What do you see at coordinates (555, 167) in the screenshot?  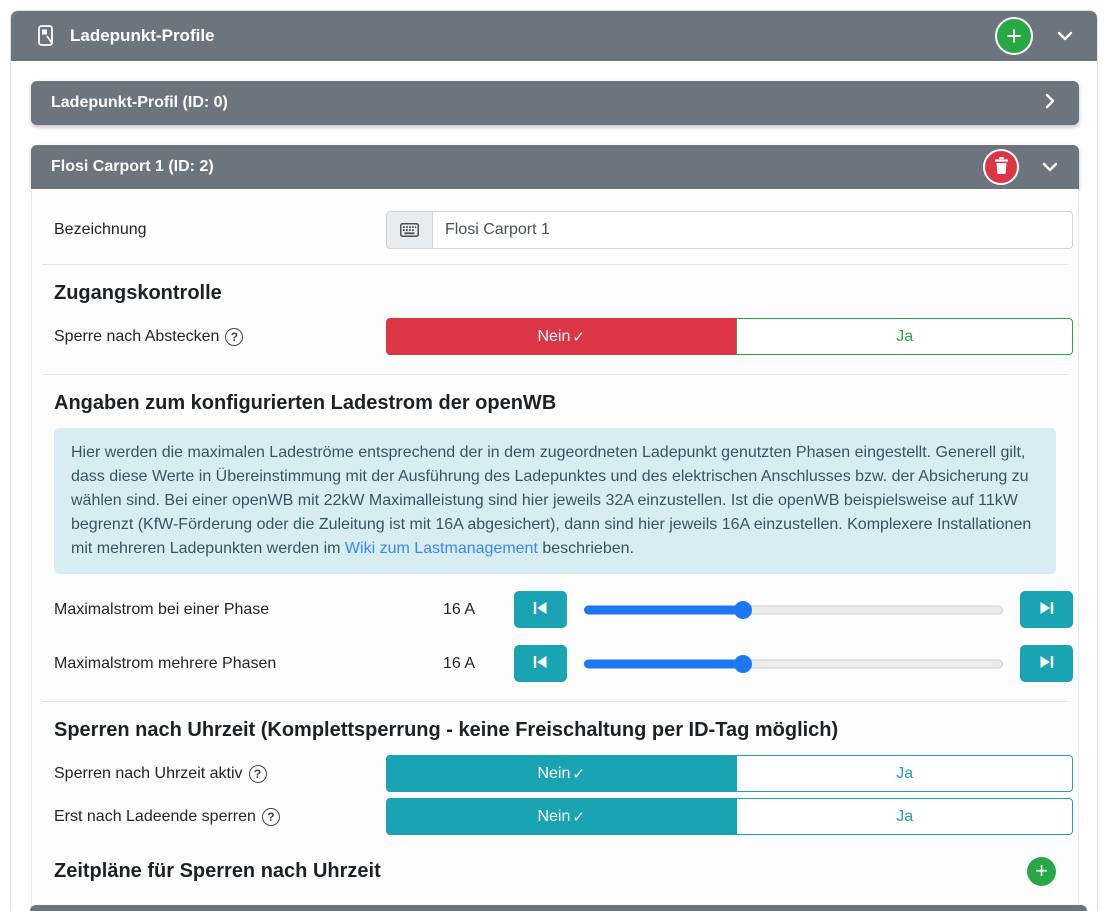 I see `profile-2-header: Flosi Carport 1 (ID: 2)` at bounding box center [555, 167].